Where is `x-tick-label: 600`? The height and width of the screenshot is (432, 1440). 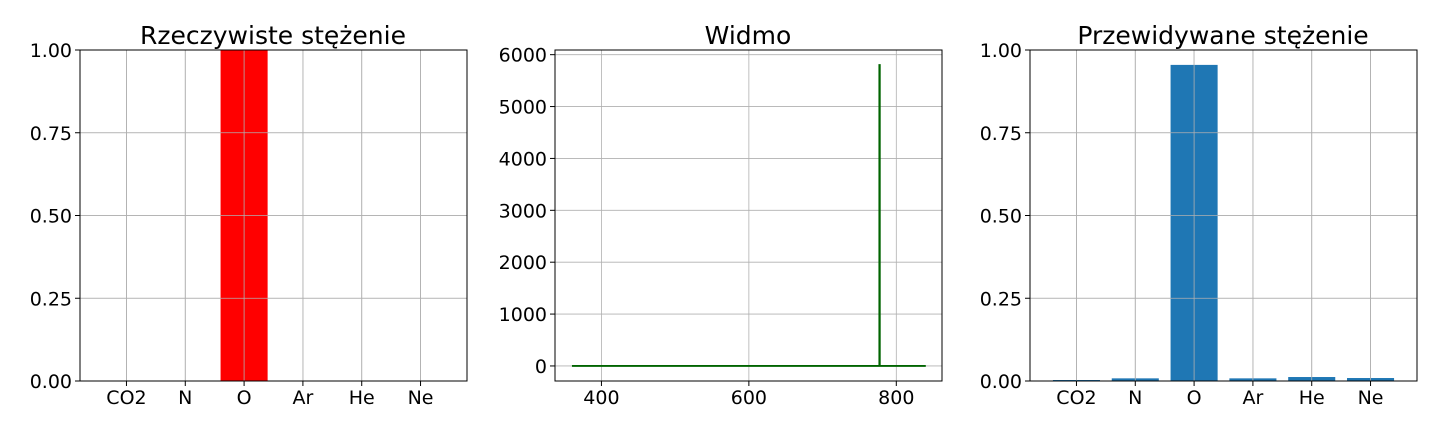
x-tick-label: 600 is located at coordinates (749, 398).